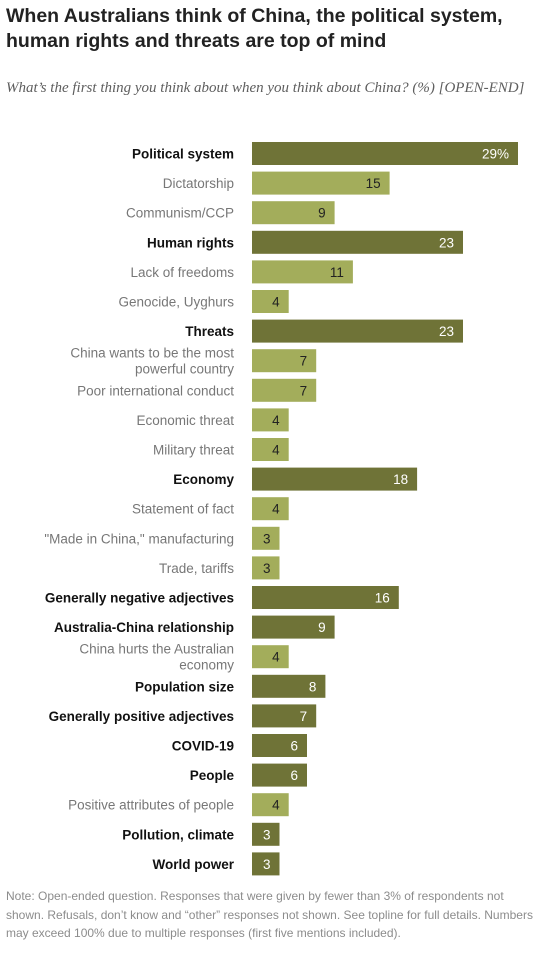  I want to click on category-label-main: Threats, so click(209, 331).